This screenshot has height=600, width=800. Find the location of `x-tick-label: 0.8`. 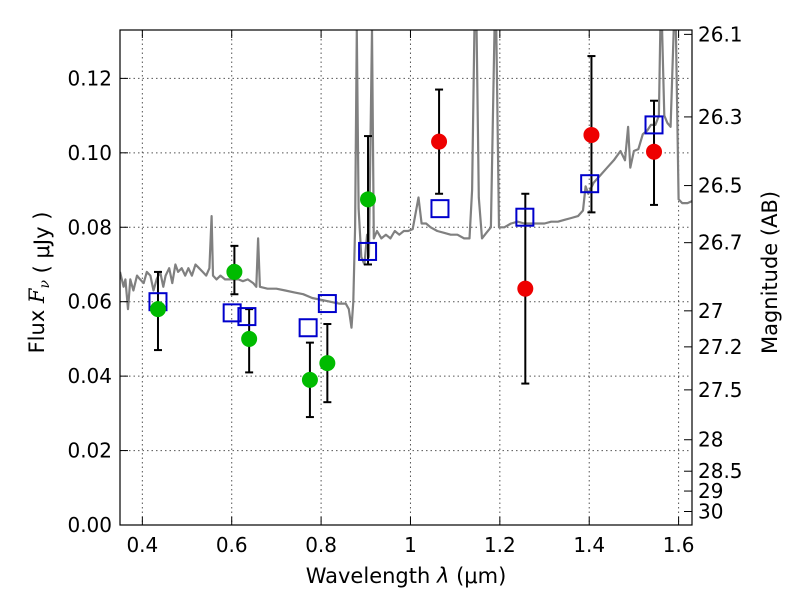

x-tick-label: 0.8 is located at coordinates (321, 545).